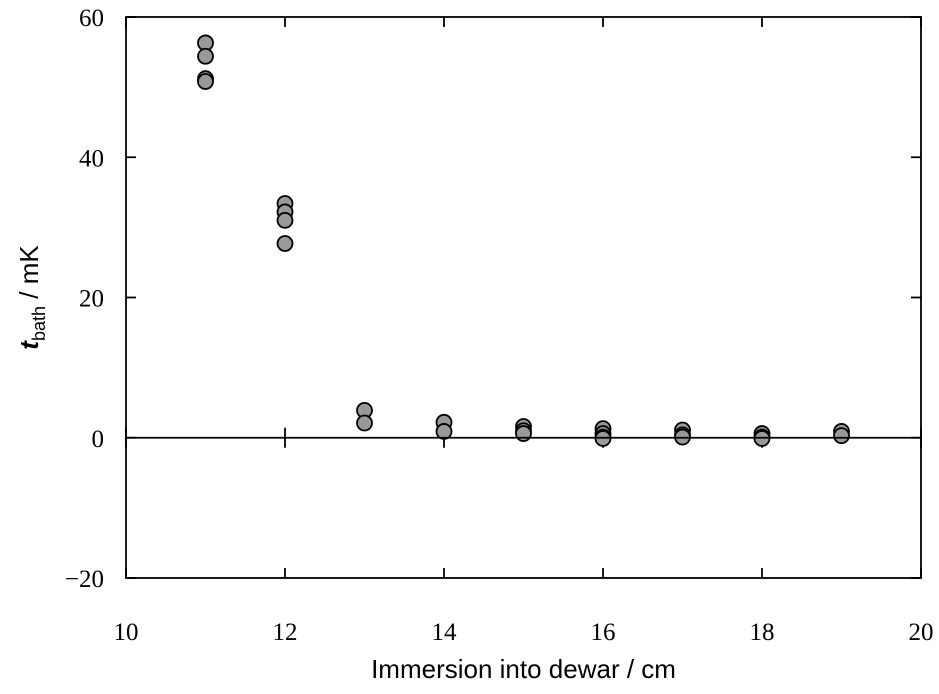 The image size is (939, 694). I want to click on x-tick-label: 12, so click(285, 632).